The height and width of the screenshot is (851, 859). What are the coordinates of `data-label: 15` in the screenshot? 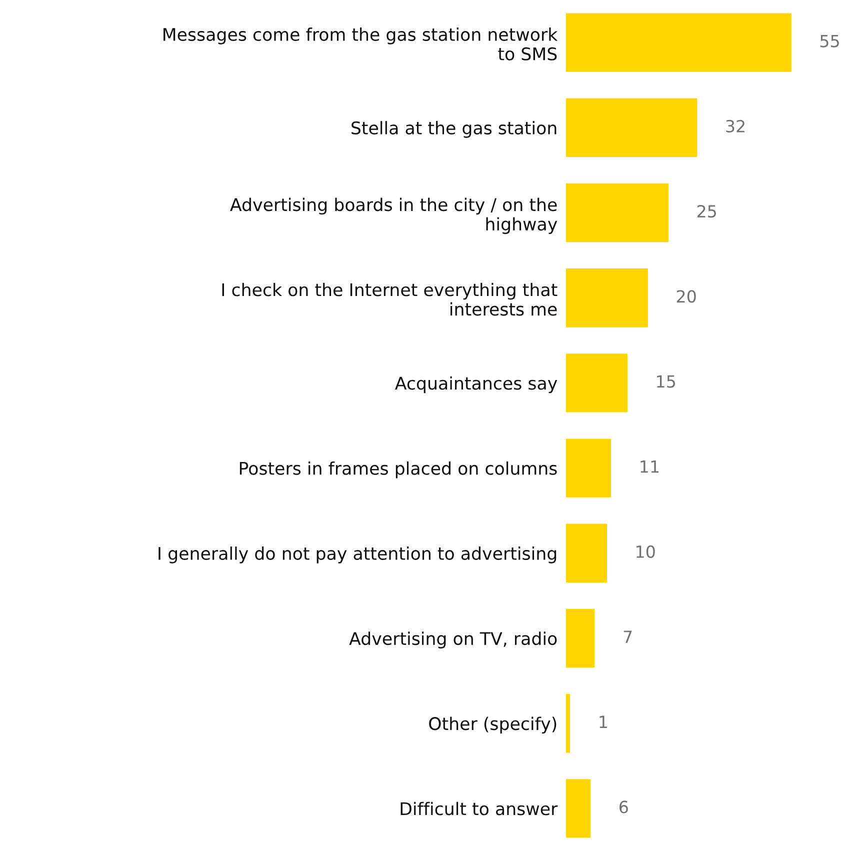 It's located at (666, 381).